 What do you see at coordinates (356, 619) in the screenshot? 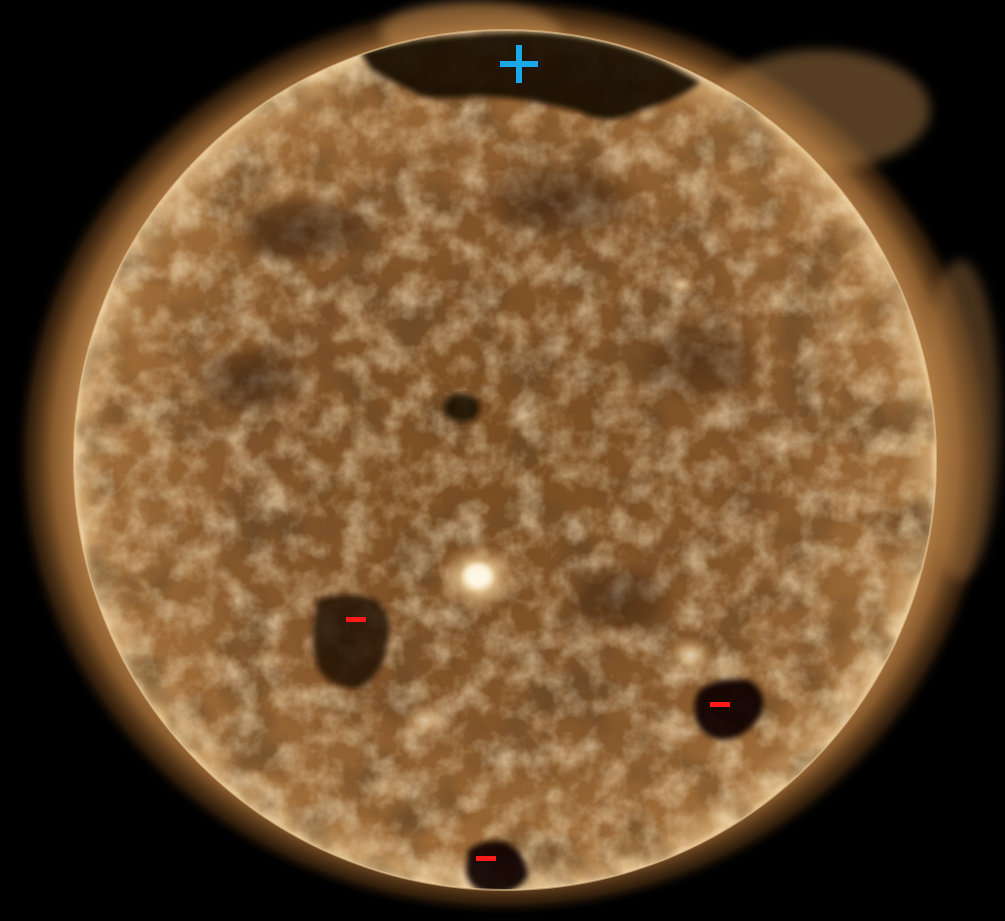
I see `polarity-negative-southwest-marker` at bounding box center [356, 619].